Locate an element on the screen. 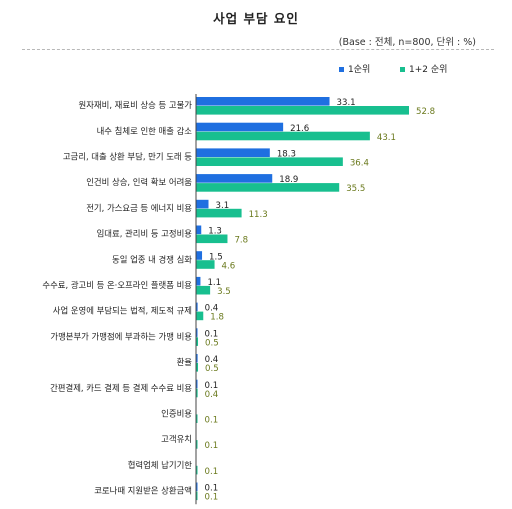 This screenshot has width=512, height=509. category-label: 간편결제, 카드 결제 등 결제 수수료 비용 is located at coordinates (121, 388).